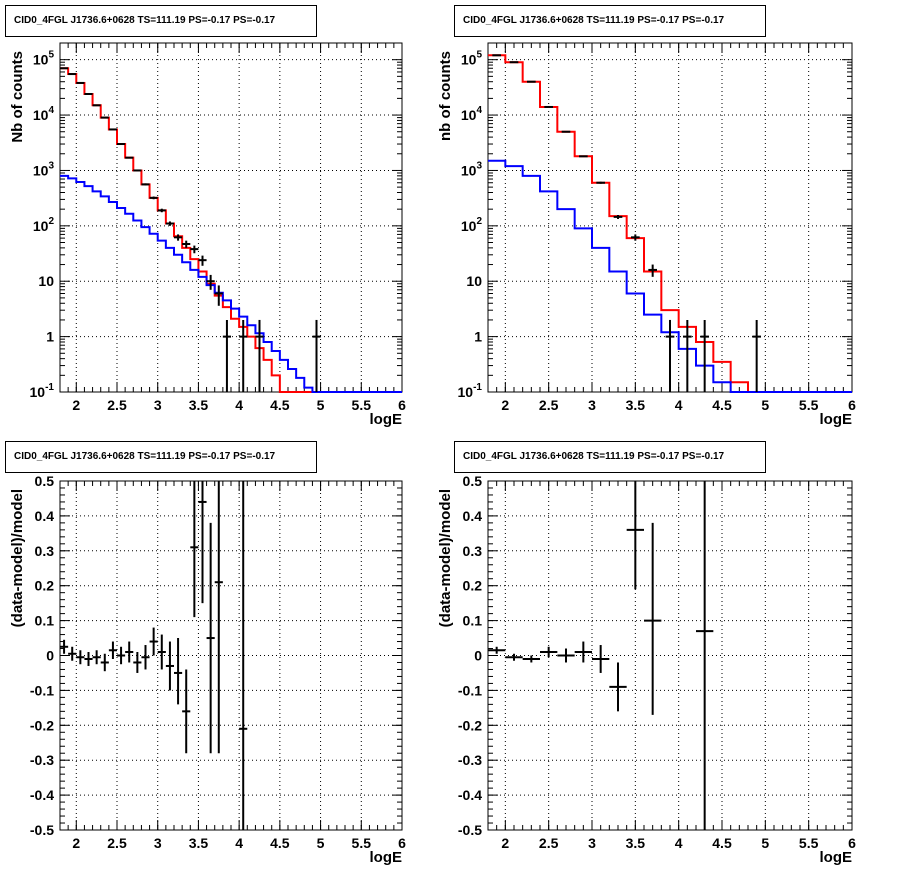 Image resolution: width=898 pixels, height=875 pixels. Describe the element at coordinates (42, 760) in the screenshot. I see `y-tick-label: -0.3` at that location.